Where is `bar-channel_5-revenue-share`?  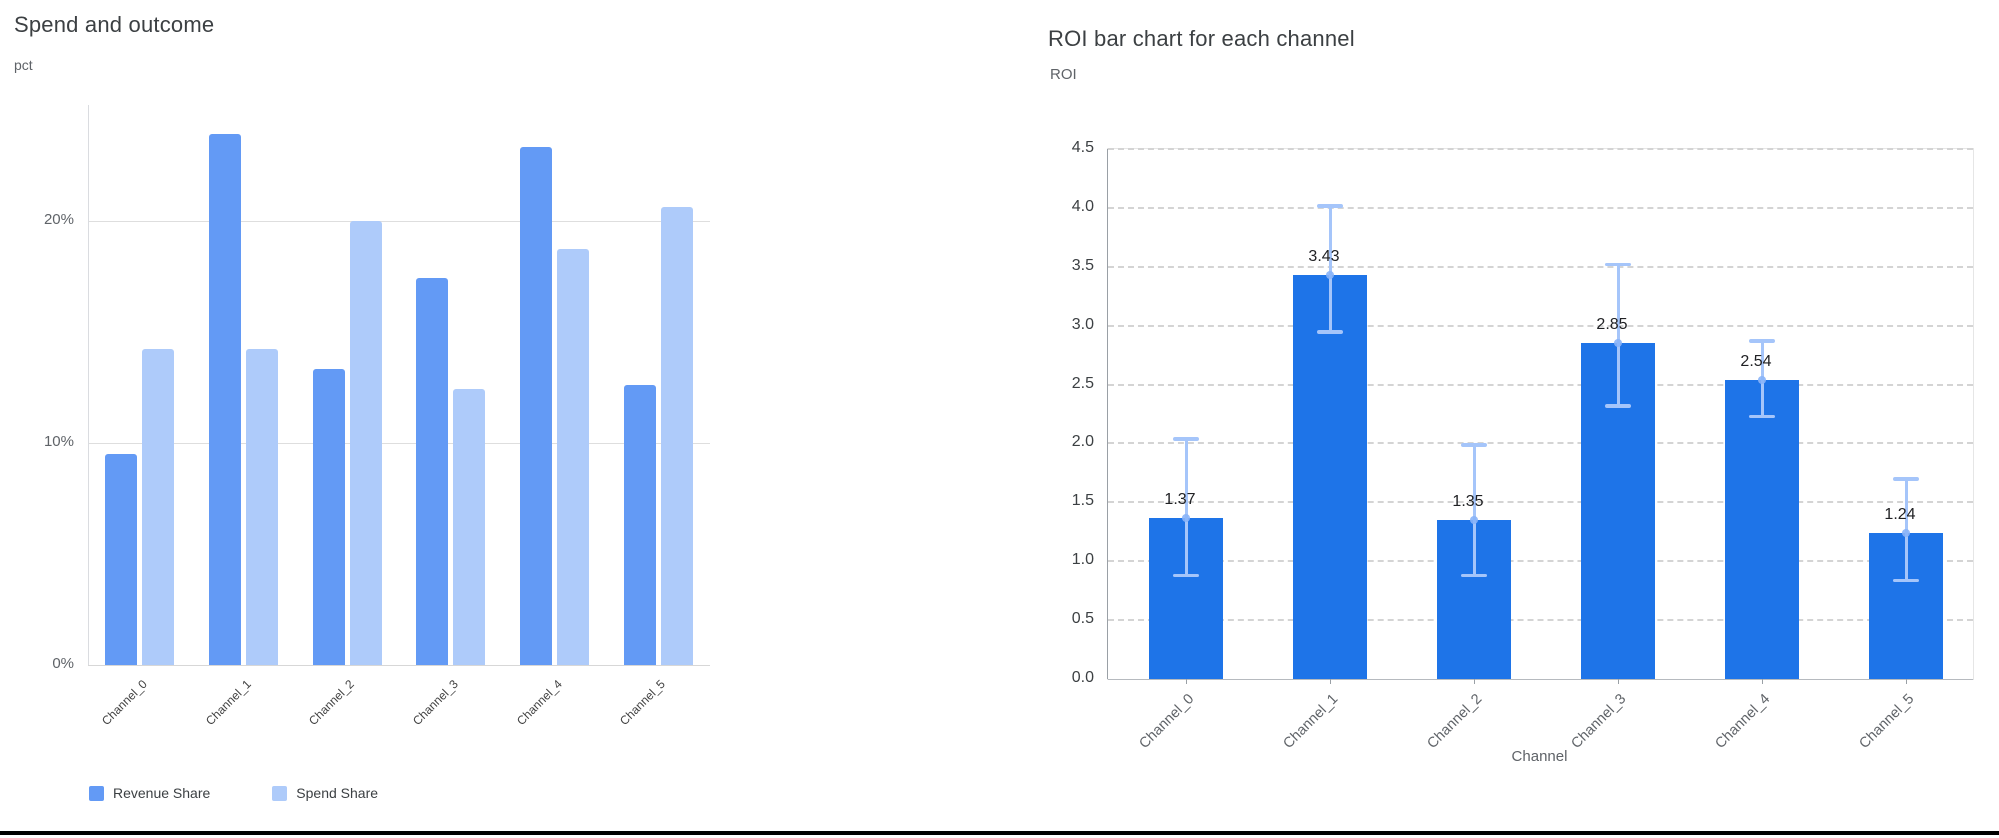 bar-channel_5-revenue-share is located at coordinates (639, 525).